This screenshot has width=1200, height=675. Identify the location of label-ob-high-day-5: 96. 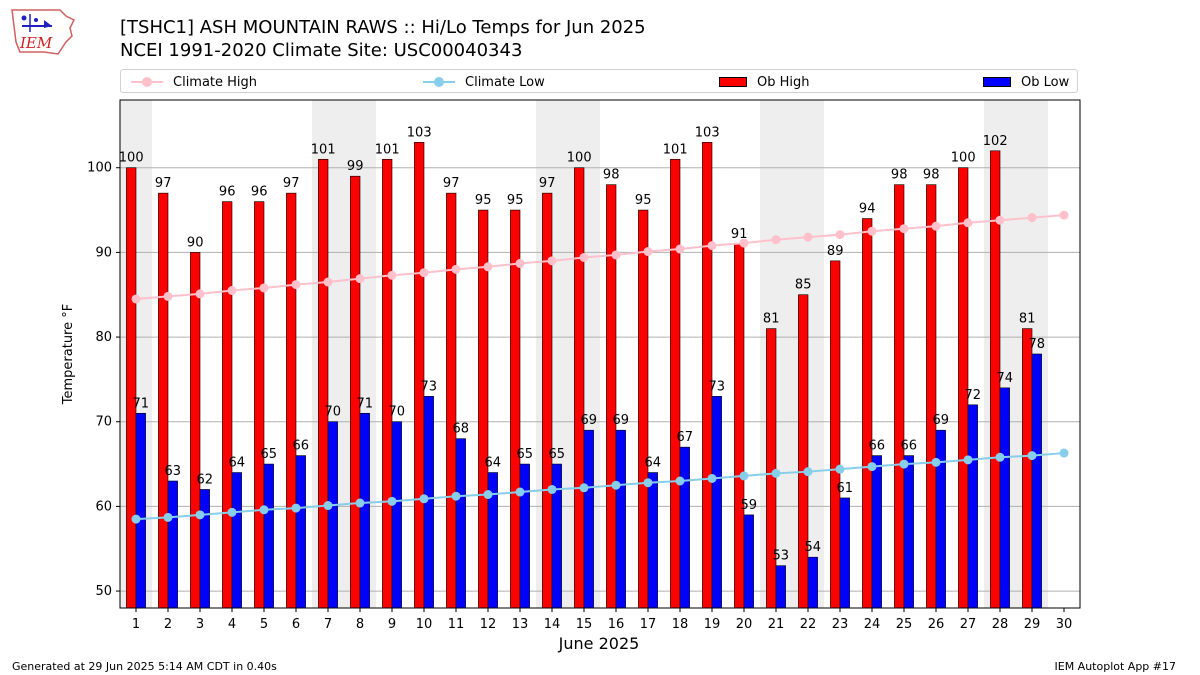
(259, 192).